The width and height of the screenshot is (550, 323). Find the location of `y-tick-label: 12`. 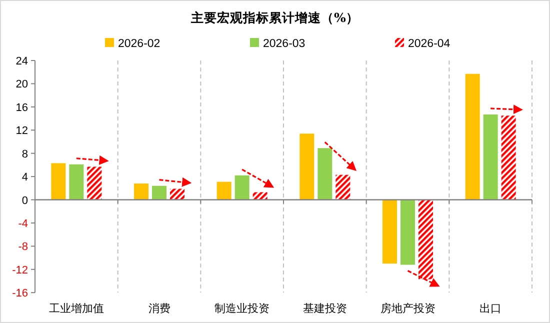

y-tick-label: 12 is located at coordinates (22, 131).